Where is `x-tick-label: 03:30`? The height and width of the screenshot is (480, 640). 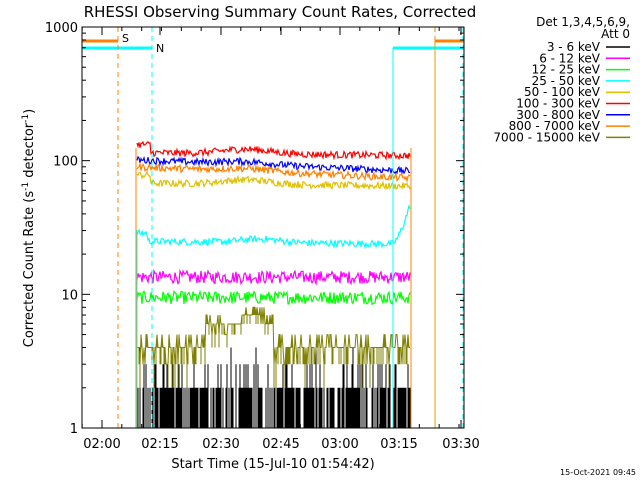 x-tick-label: 03:30 is located at coordinates (460, 444).